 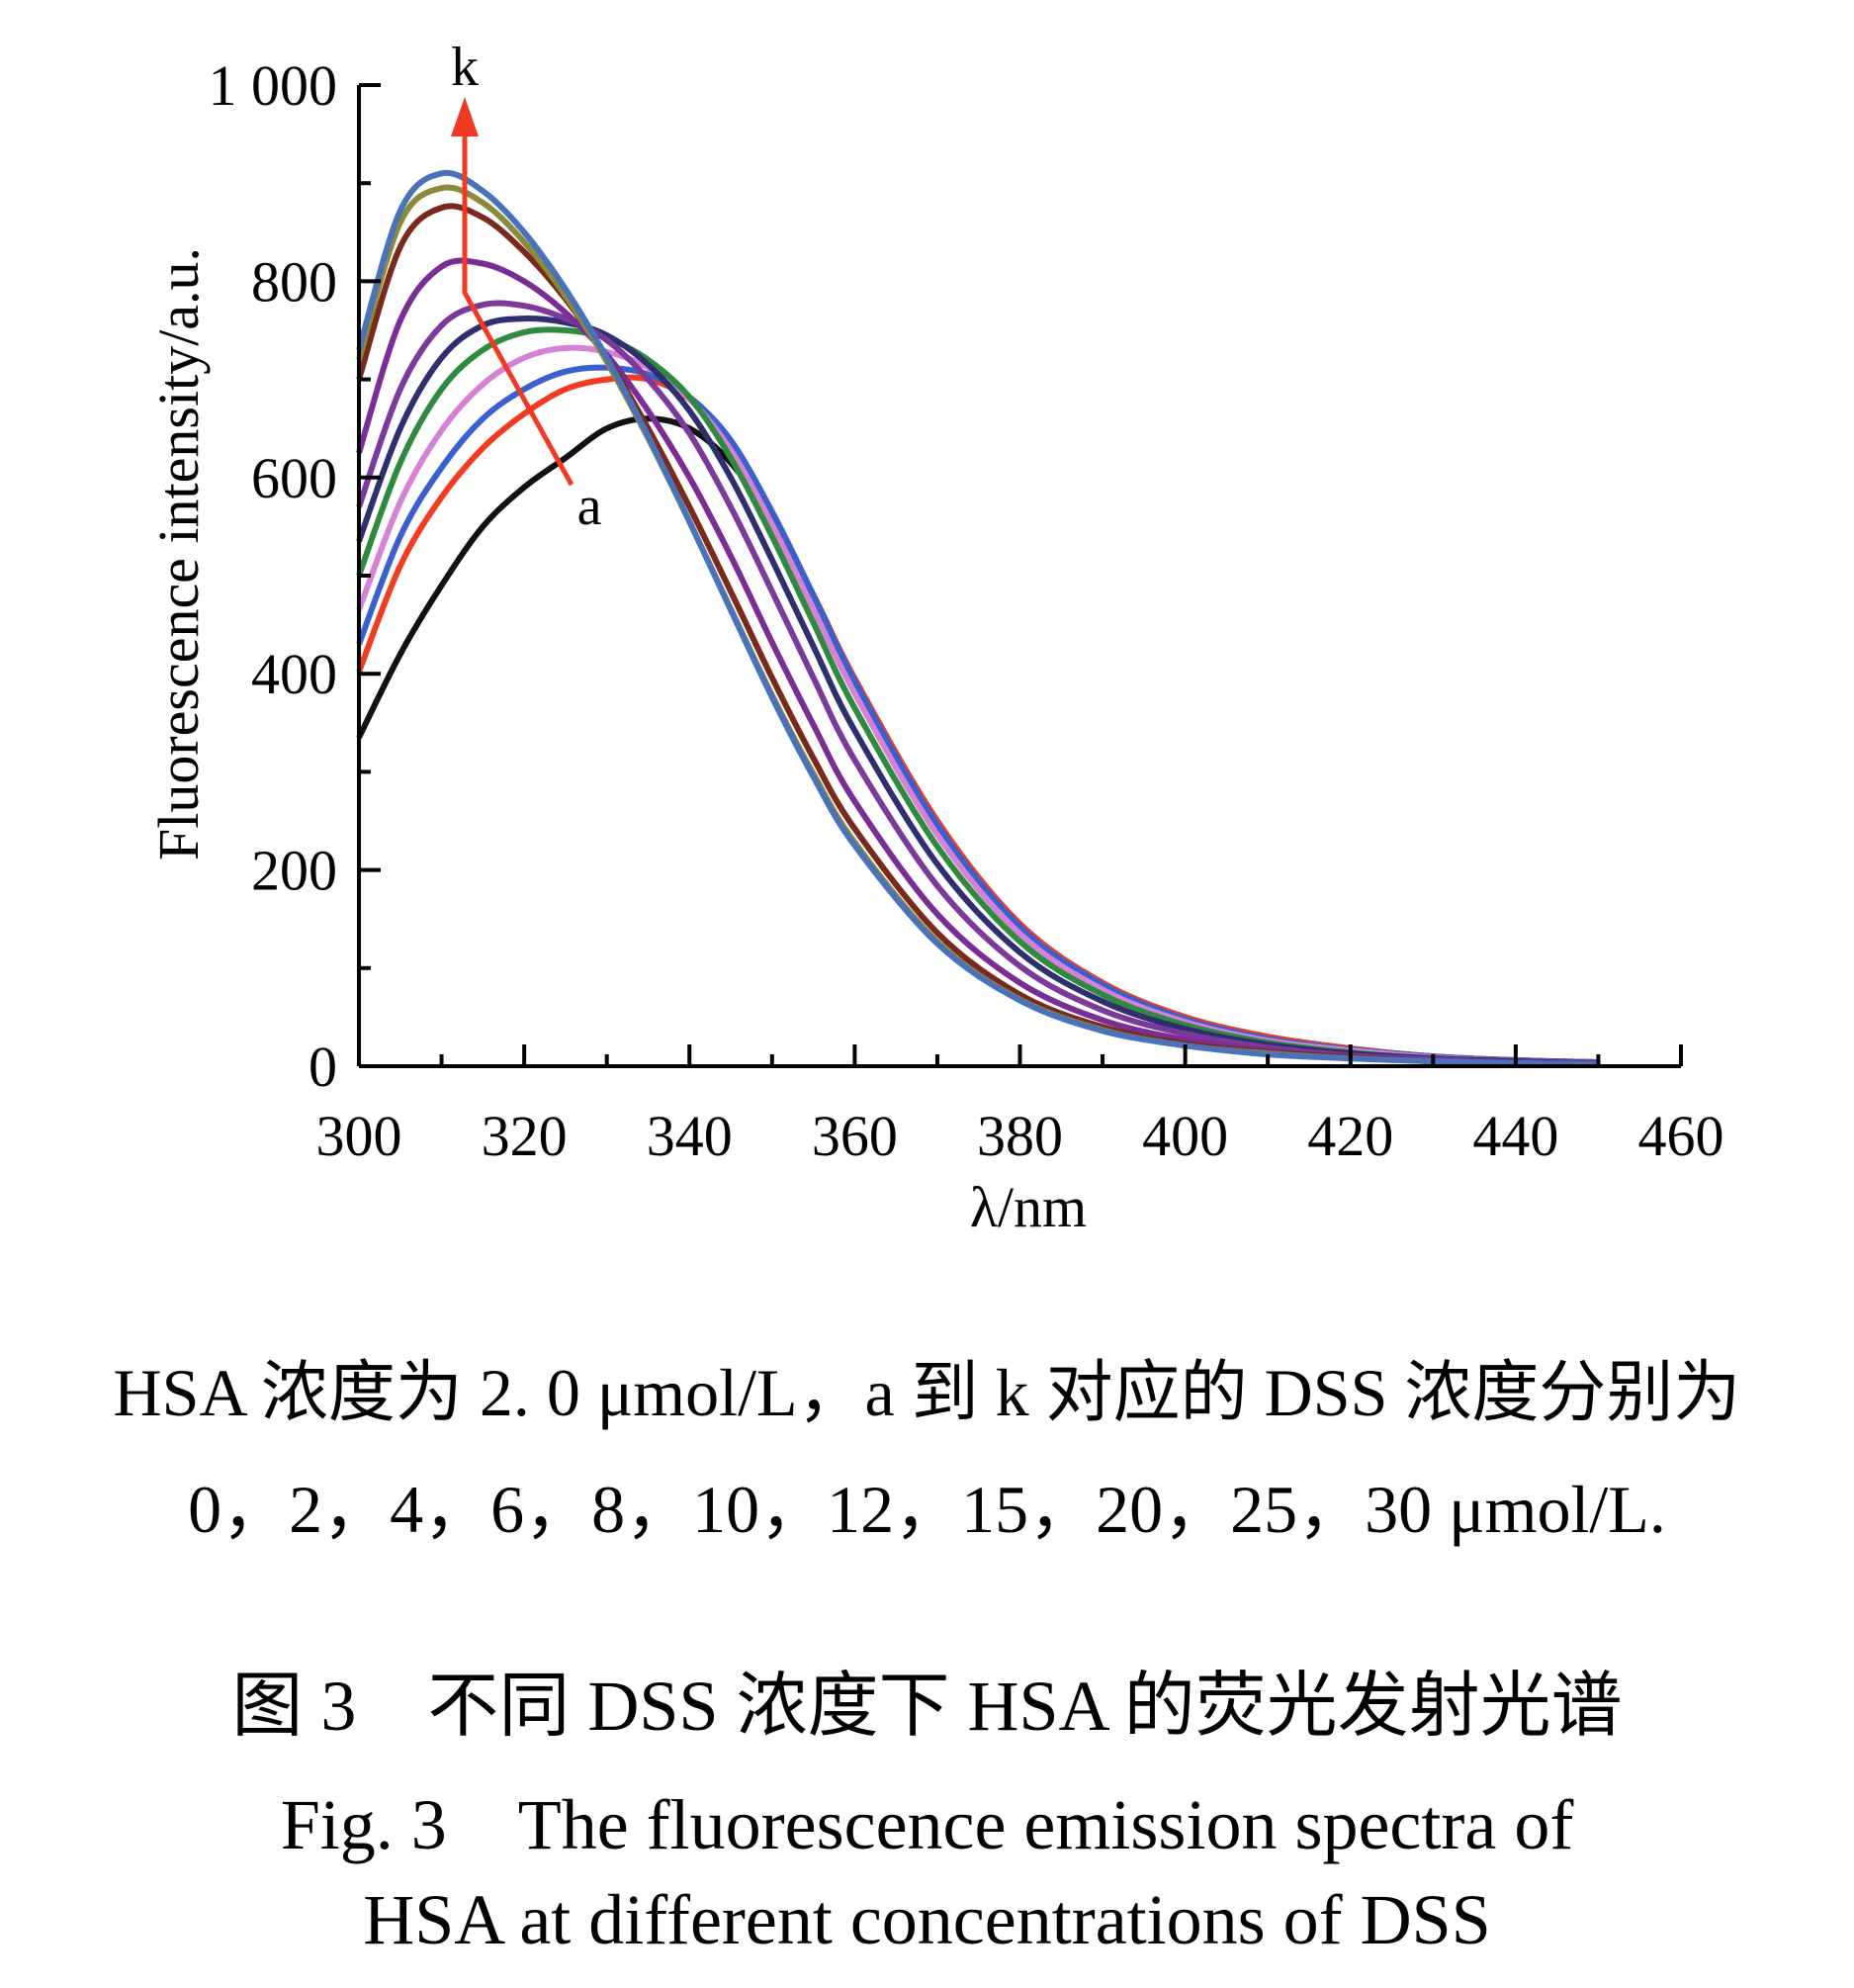 What do you see at coordinates (465, 67) in the screenshot?
I see `label-k: k` at bounding box center [465, 67].